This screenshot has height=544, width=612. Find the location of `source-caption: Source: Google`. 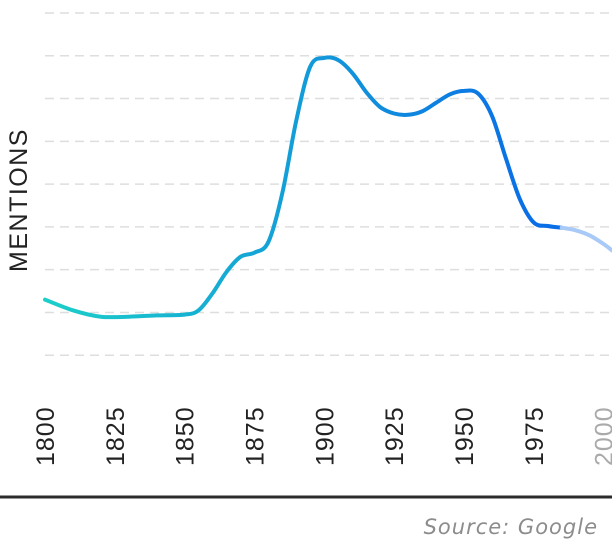

source-caption: Source: Google is located at coordinates (510, 527).